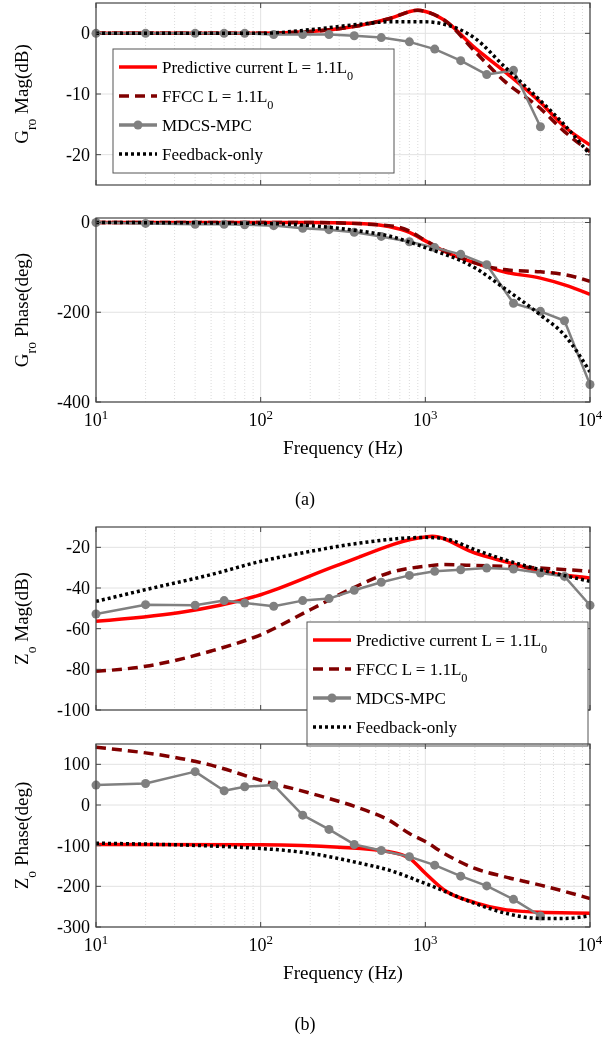  Describe the element at coordinates (78, 588) in the screenshot. I see `y-tick-label: -40` at that location.